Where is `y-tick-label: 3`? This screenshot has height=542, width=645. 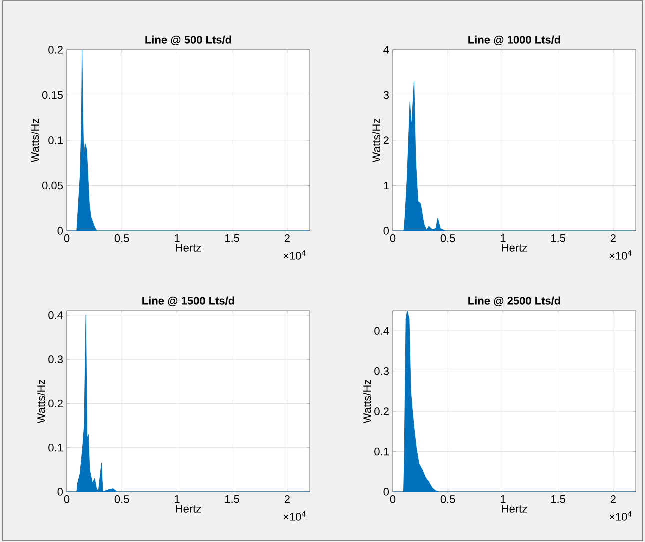
y-tick-label: 3 is located at coordinates (386, 95).